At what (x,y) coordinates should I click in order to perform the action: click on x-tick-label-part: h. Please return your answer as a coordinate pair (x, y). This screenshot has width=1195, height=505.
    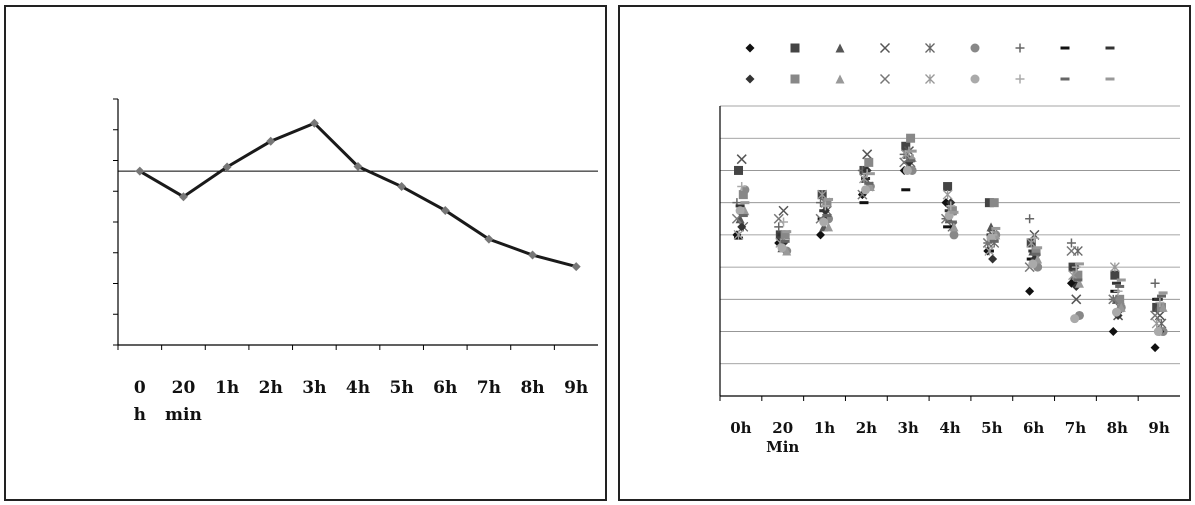
    Looking at the image, I should click on (140, 415).